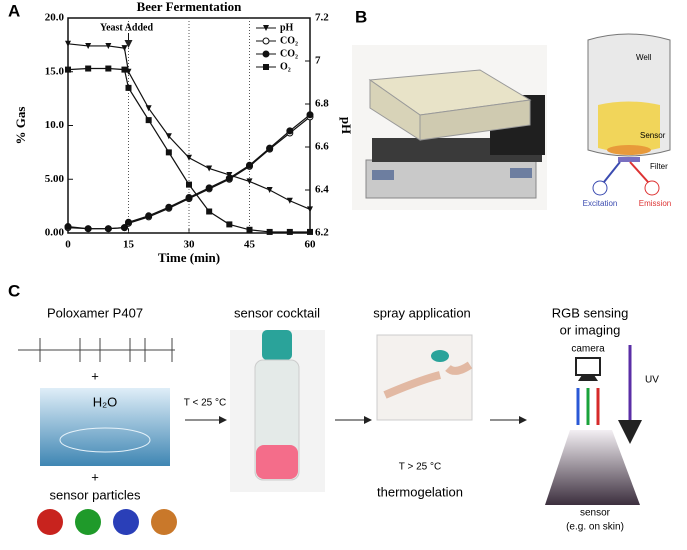  I want to click on arrow, so click(588, 406).